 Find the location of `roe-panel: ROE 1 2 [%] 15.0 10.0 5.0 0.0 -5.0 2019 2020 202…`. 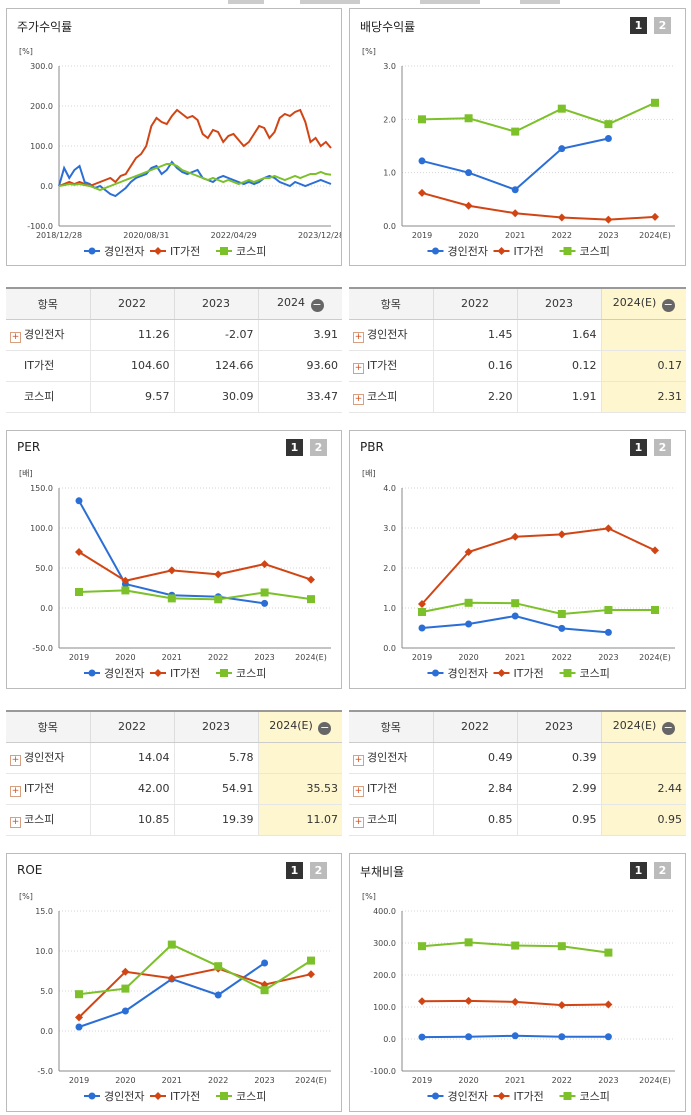

roe-panel: ROE 1 2 [%] 15.0 10.0 5.0 0.0 -5.0 2019 2020 202… is located at coordinates (174, 982).